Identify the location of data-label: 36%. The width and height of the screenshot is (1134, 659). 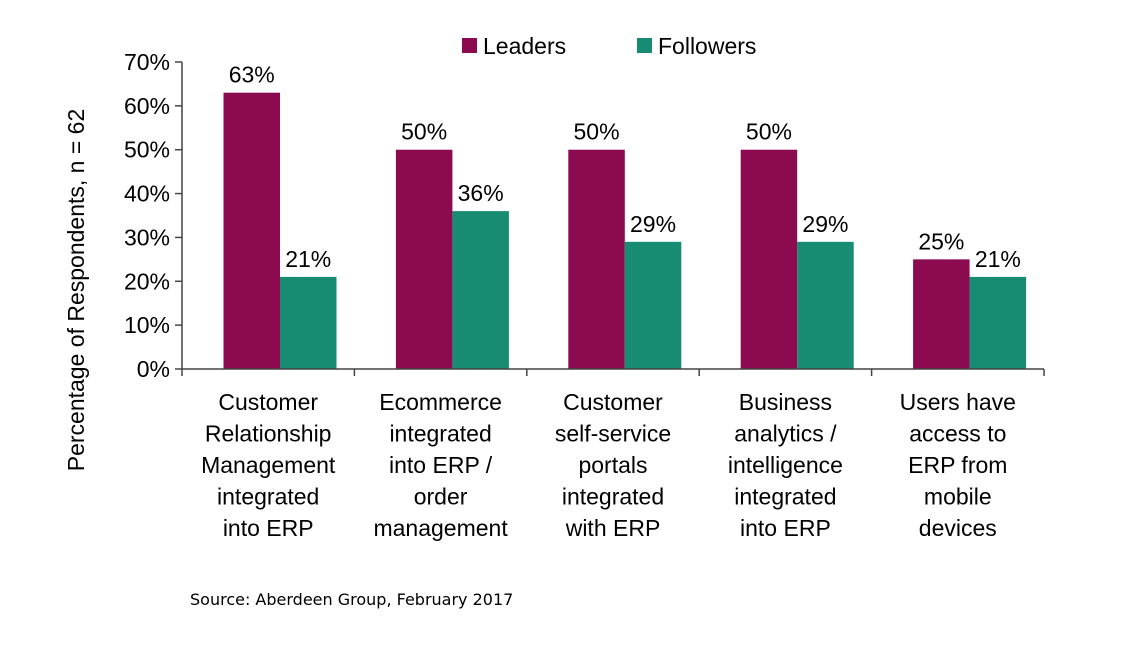
(481, 193).